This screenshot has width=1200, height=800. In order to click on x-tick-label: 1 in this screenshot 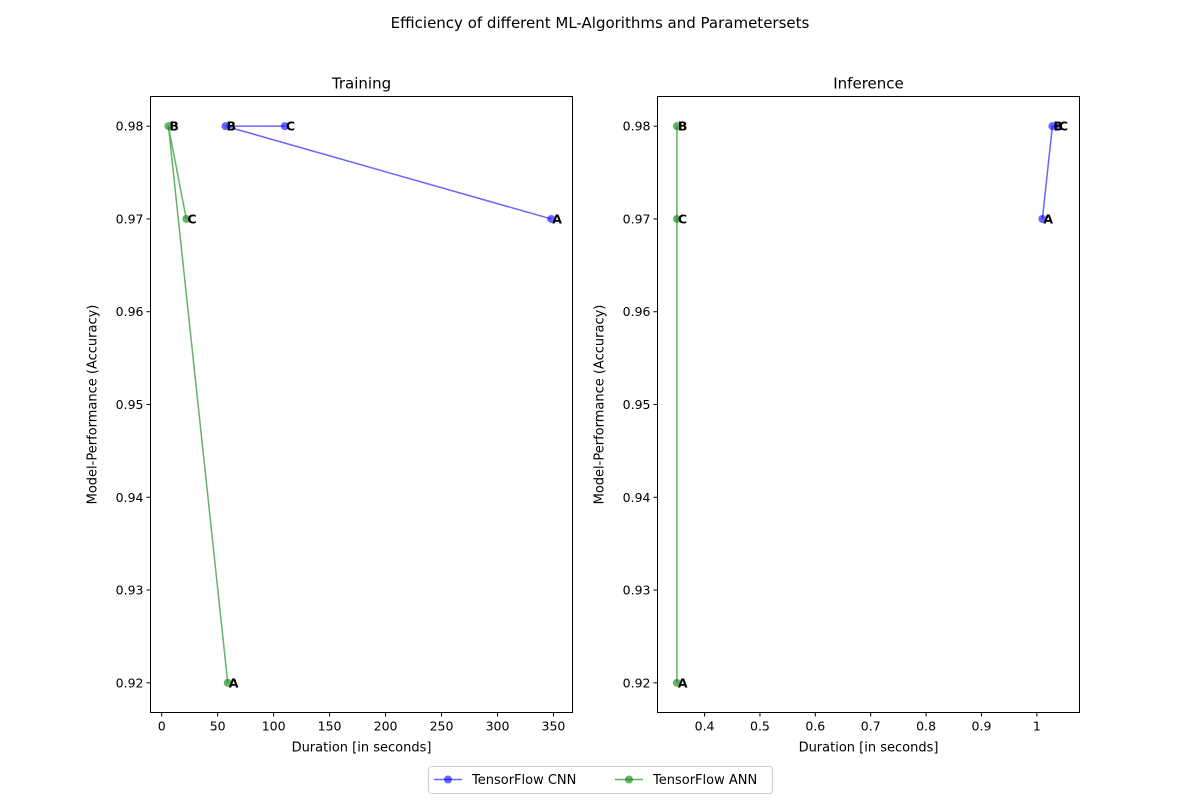, I will do `click(1037, 726)`.